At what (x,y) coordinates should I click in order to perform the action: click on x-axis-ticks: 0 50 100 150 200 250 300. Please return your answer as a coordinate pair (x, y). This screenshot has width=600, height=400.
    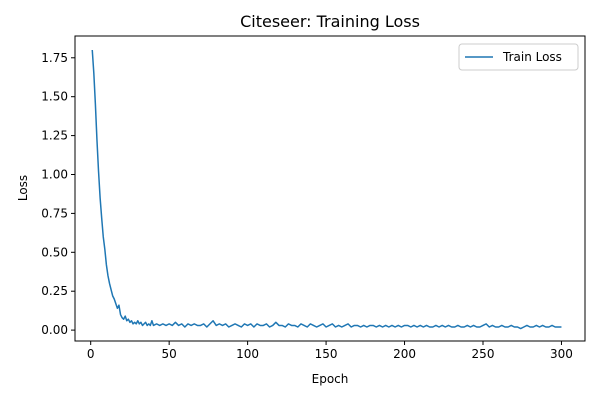
    Looking at the image, I should click on (330, 351).